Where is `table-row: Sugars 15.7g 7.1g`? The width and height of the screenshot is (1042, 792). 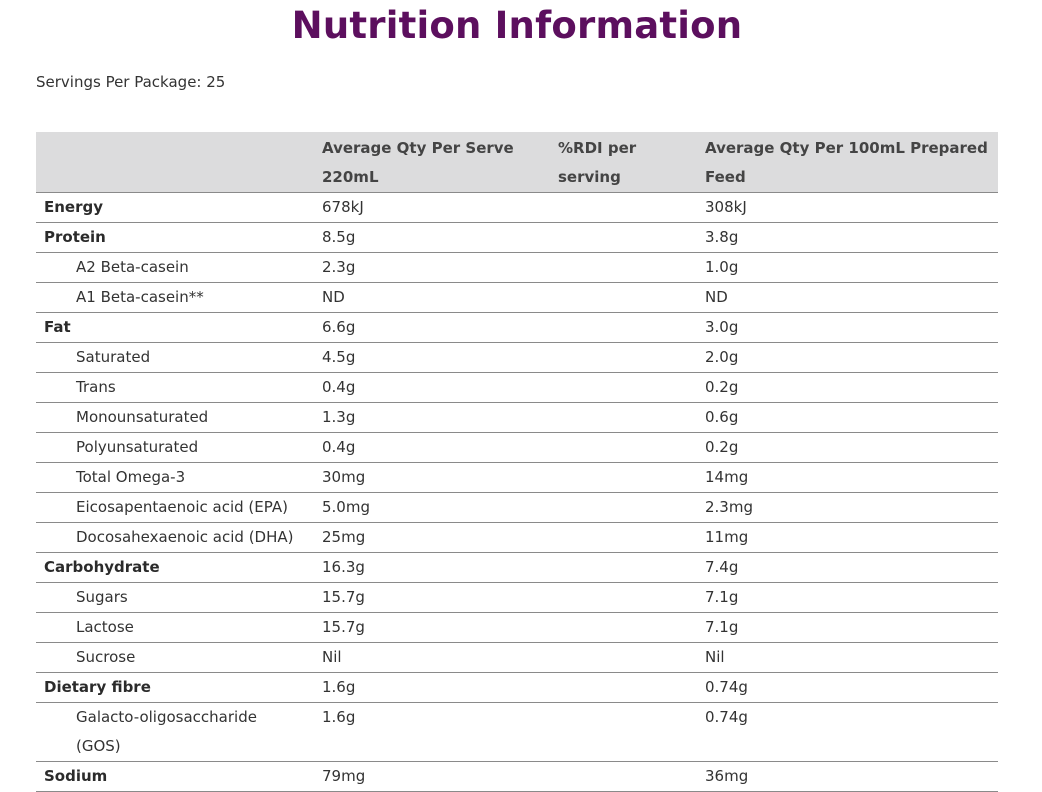 table-row: Sugars 15.7g 7.1g is located at coordinates (517, 597).